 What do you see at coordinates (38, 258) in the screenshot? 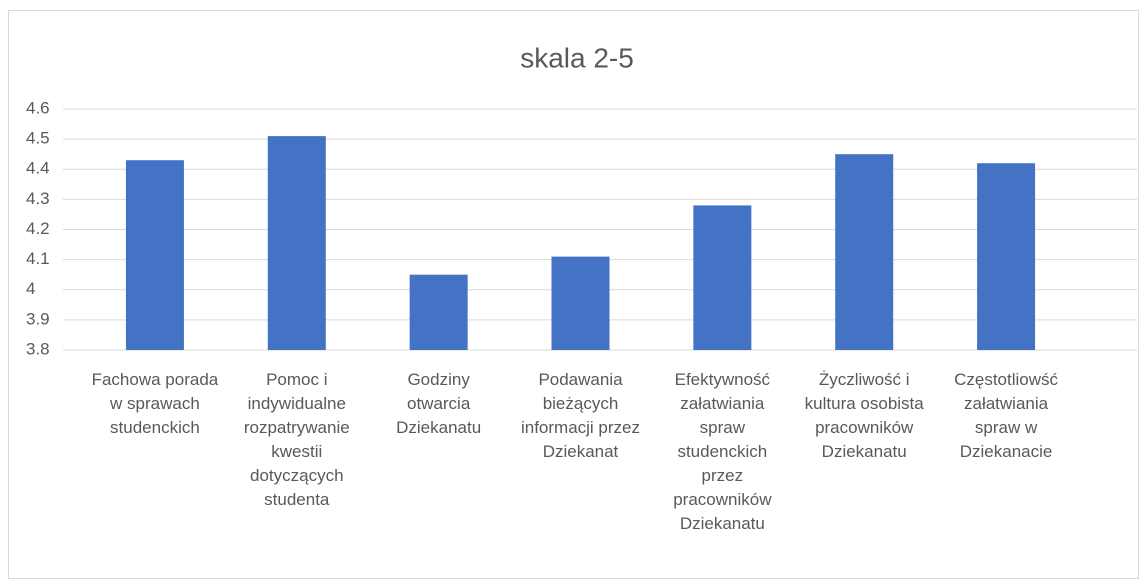
I see `y-tick-label: 4.1` at bounding box center [38, 258].